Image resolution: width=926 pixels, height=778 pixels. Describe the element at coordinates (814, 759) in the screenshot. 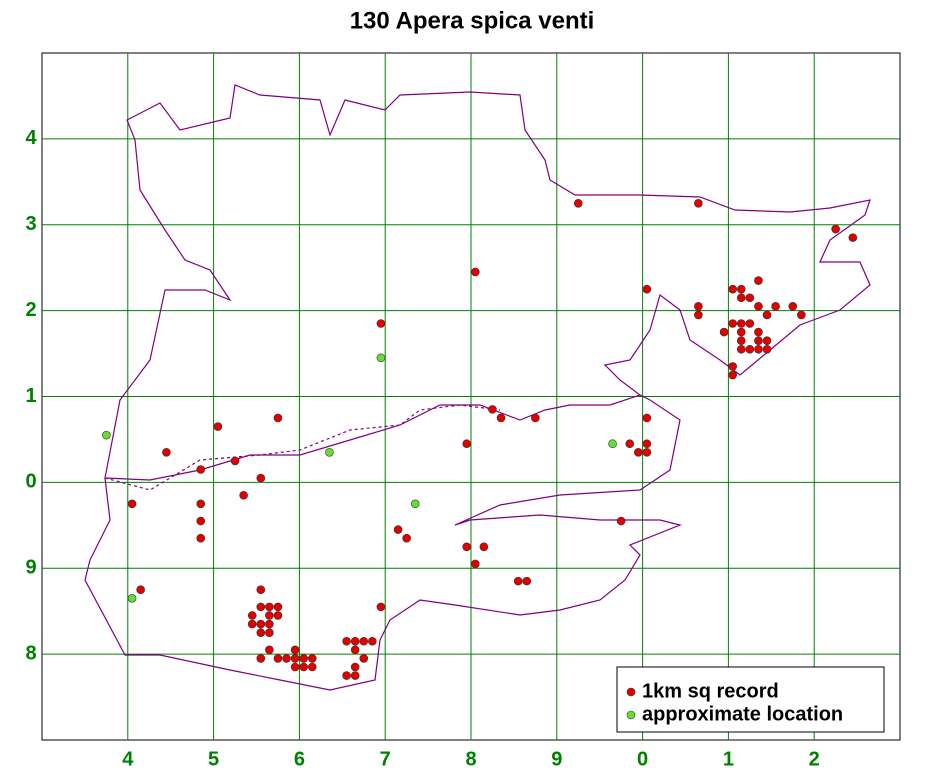

I see `x-tick-label: 2` at that location.